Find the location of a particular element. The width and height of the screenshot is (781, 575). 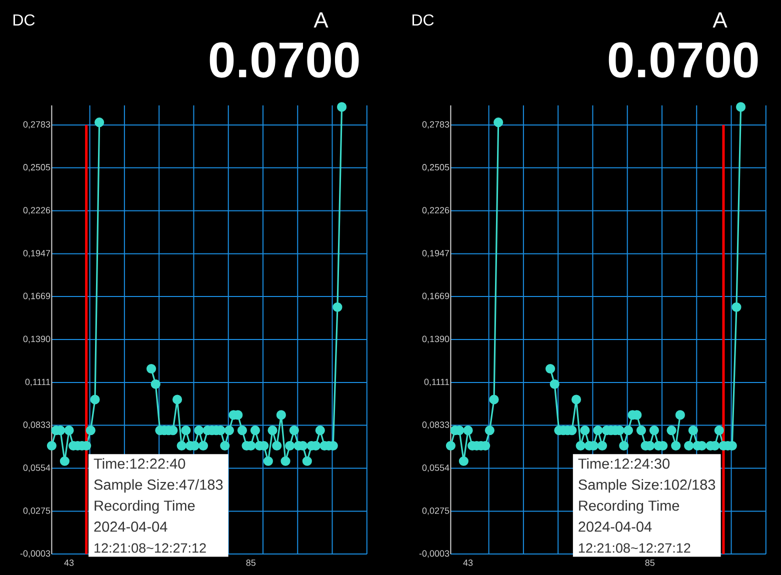

annotation: Sample Size:47/183 is located at coordinates (158, 486).